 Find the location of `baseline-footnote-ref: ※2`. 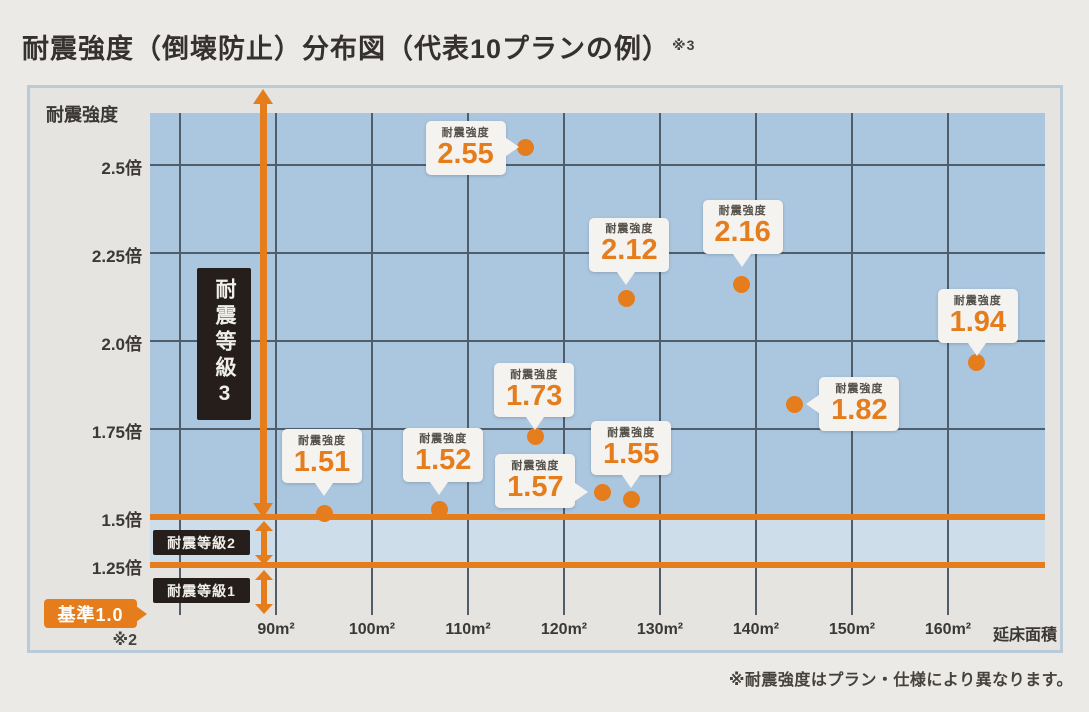

baseline-footnote-ref: ※2 is located at coordinates (124, 640).